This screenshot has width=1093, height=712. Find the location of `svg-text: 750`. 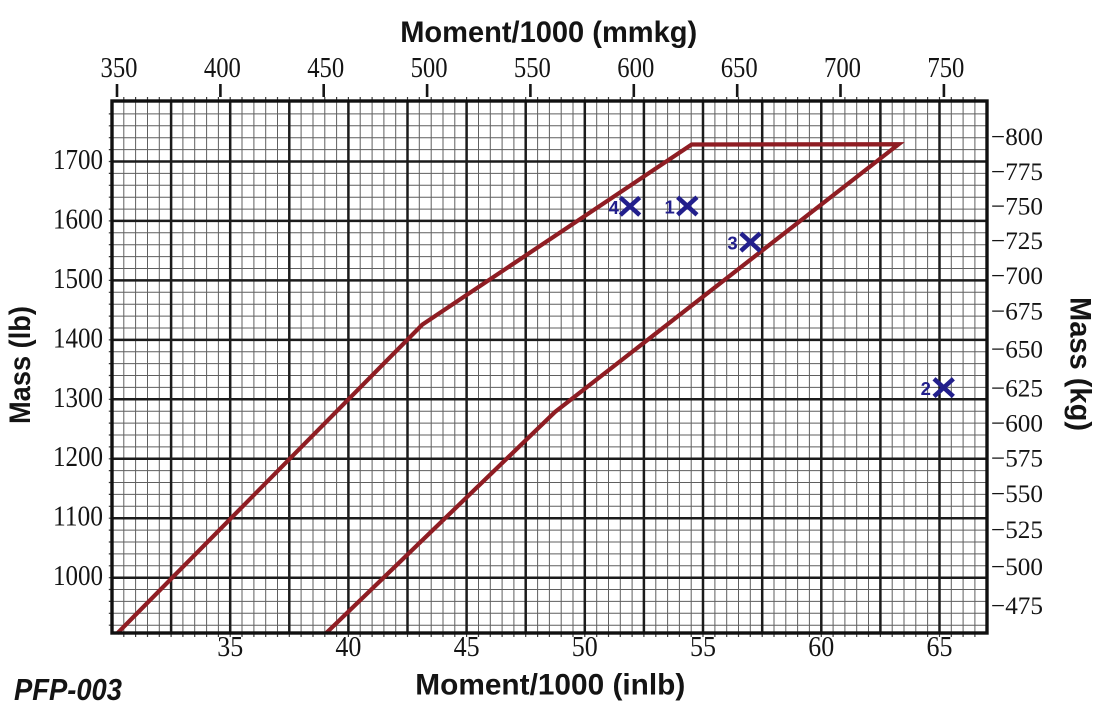

svg-text: 750 is located at coordinates (945, 68).